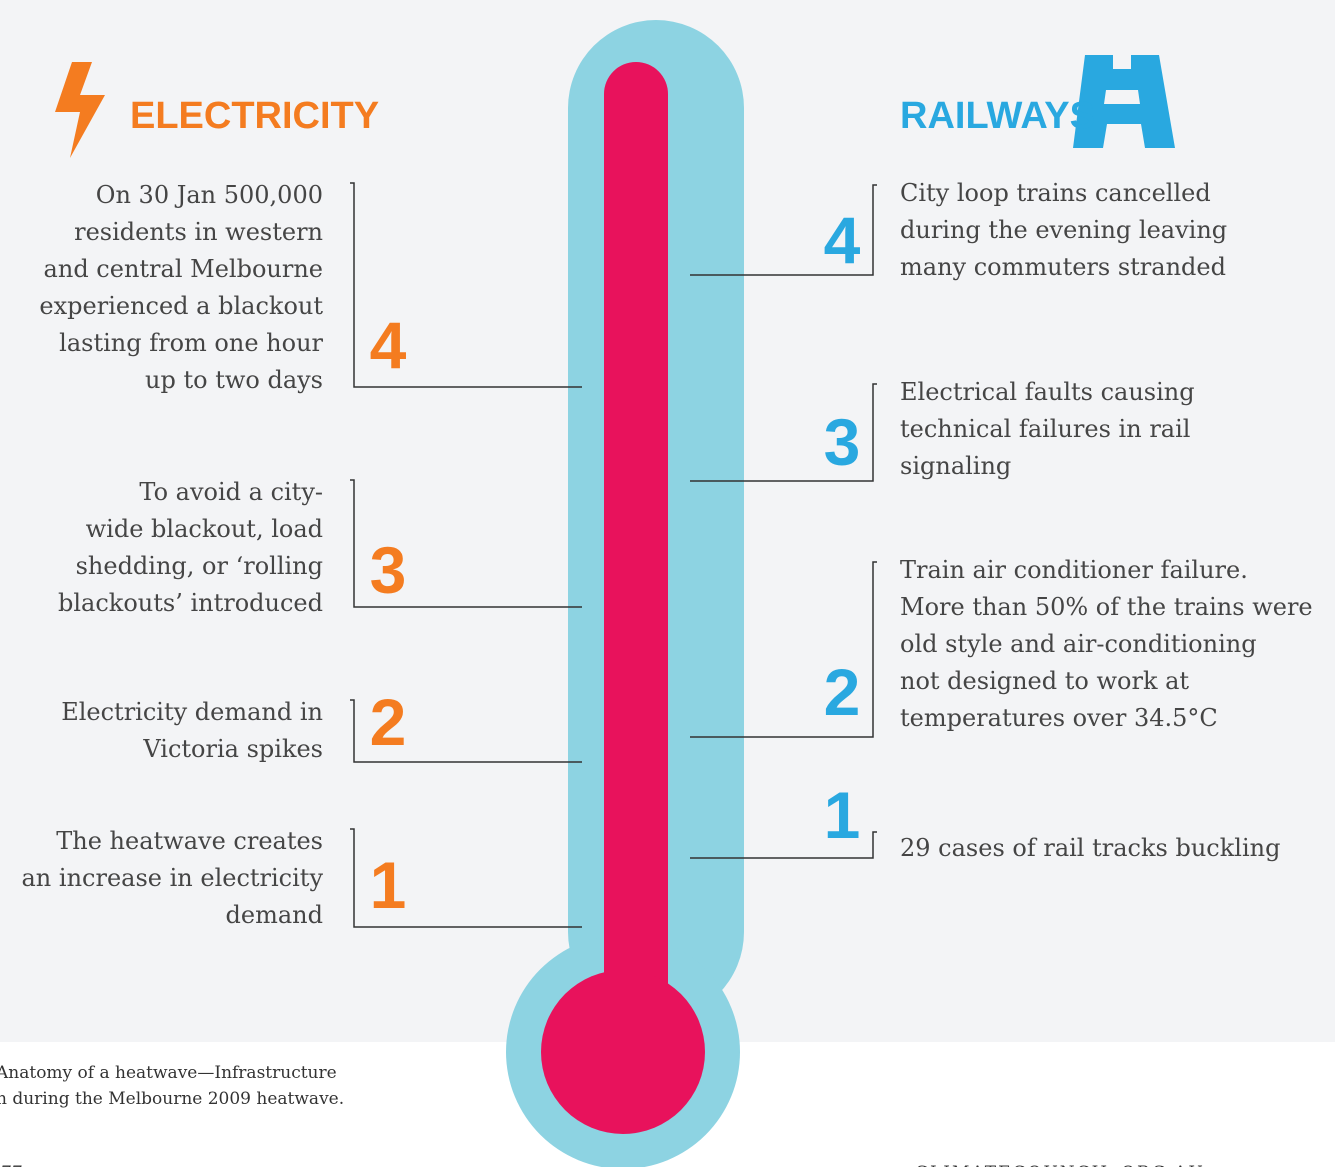  What do you see at coordinates (1063, 230) in the screenshot?
I see `item-text: during the evening leaving` at bounding box center [1063, 230].